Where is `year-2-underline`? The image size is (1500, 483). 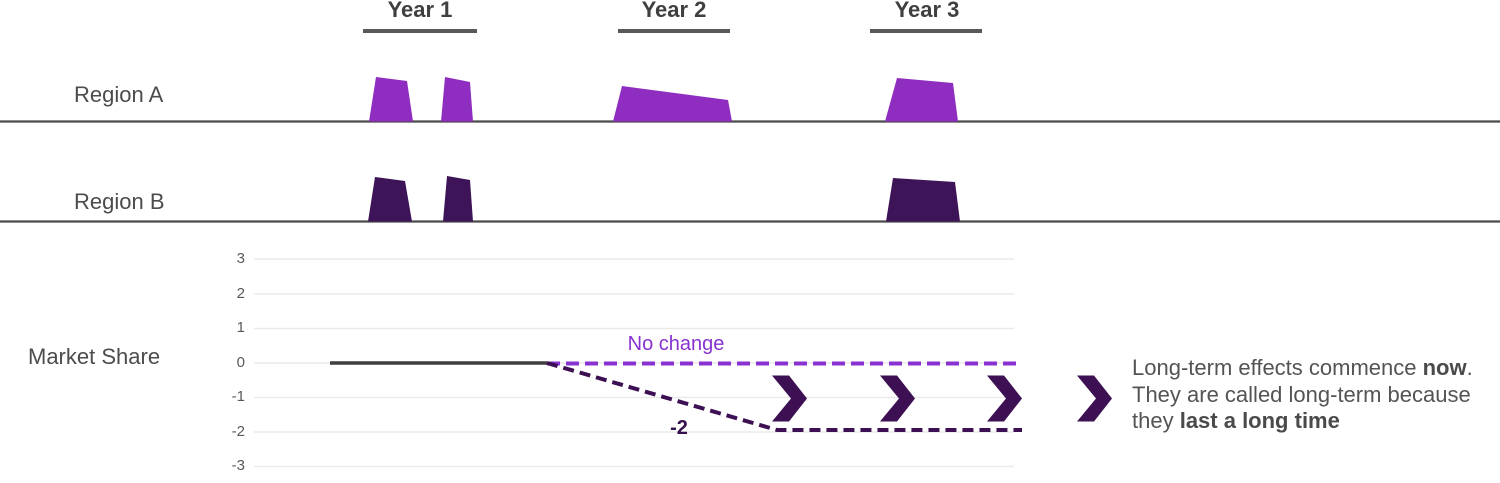 year-2-underline is located at coordinates (674, 31).